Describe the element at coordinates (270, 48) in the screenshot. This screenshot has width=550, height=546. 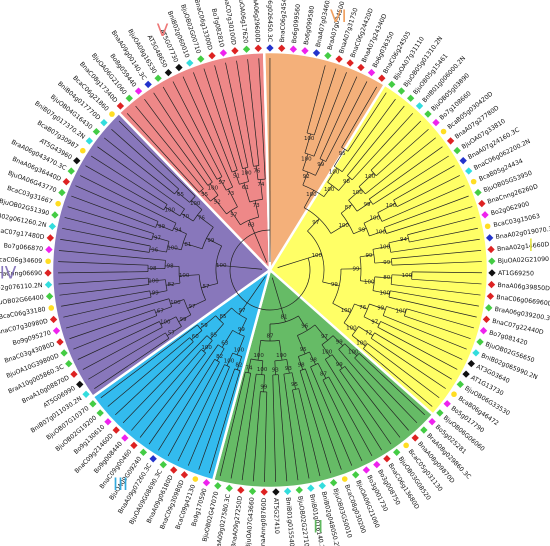
I see `leaf-marker-blue` at that location.